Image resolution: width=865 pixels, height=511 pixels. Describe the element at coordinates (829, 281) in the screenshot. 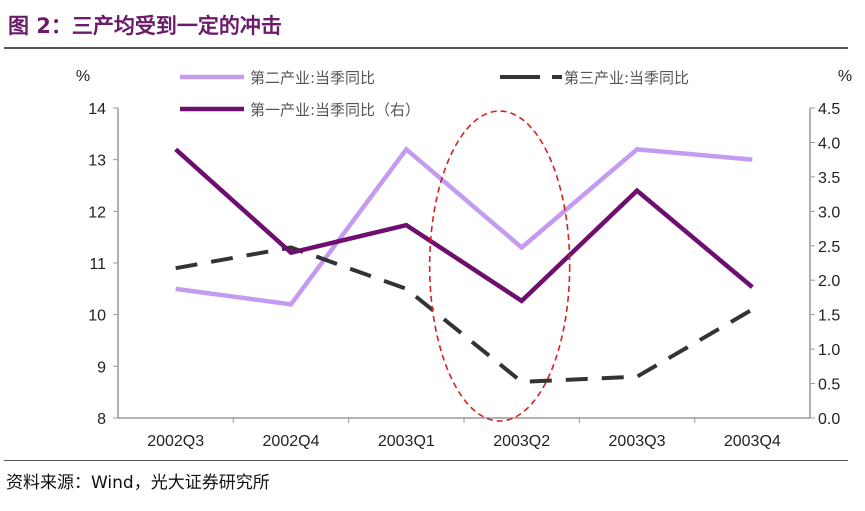

I see `right-tick-label: 2.0` at that location.